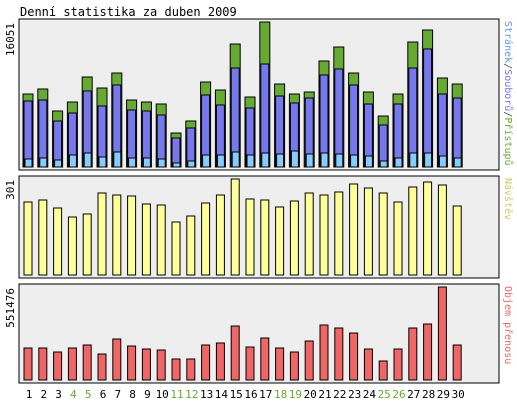 Image resolution: width=517 pixels, height=405 pixels. I want to click on x-tick-label: 3, so click(58, 394).